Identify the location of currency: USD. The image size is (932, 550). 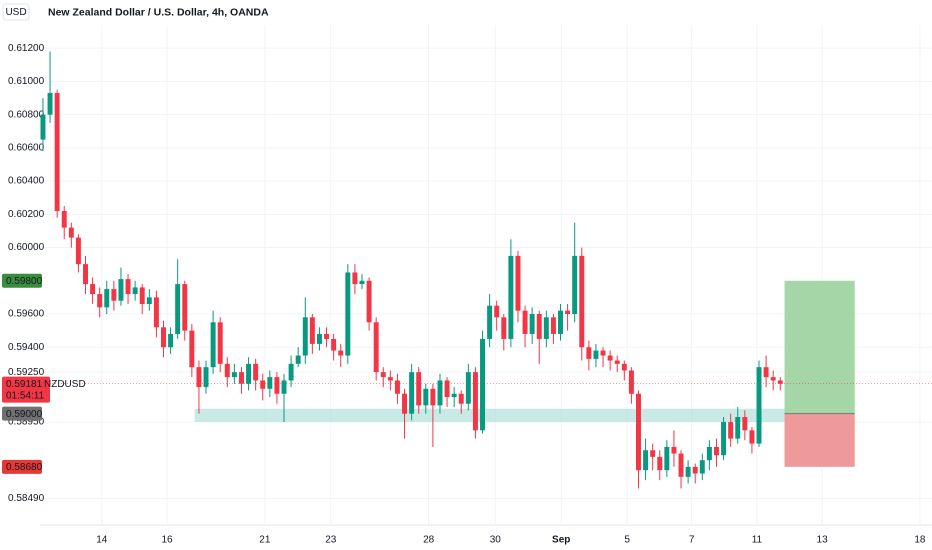
(15, 12).